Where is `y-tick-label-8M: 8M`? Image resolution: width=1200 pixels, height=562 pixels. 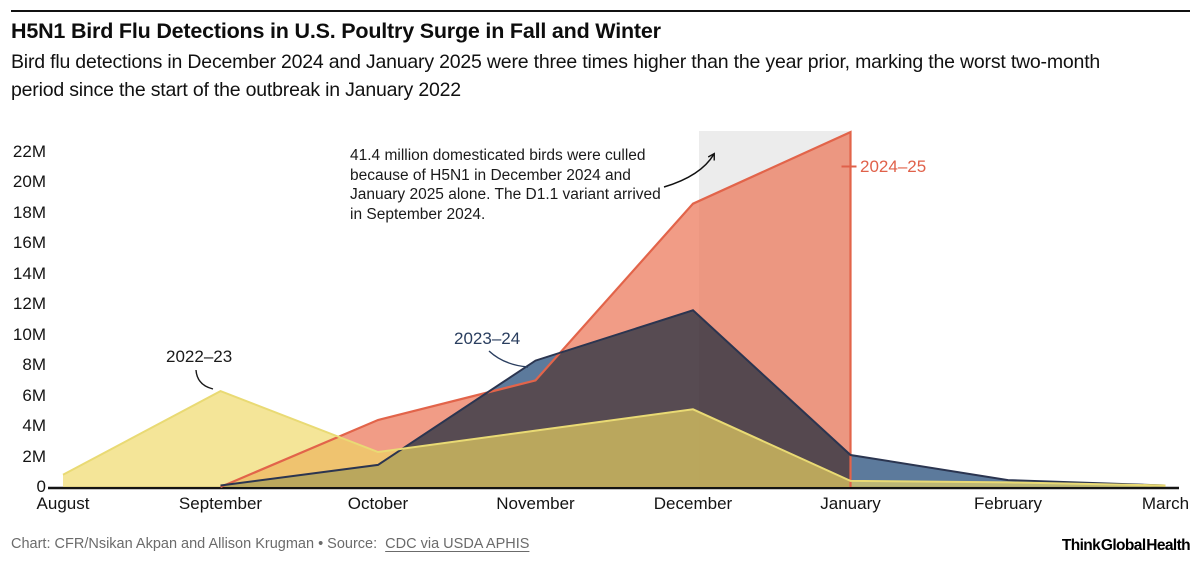 y-tick-label-8M: 8M is located at coordinates (34, 365).